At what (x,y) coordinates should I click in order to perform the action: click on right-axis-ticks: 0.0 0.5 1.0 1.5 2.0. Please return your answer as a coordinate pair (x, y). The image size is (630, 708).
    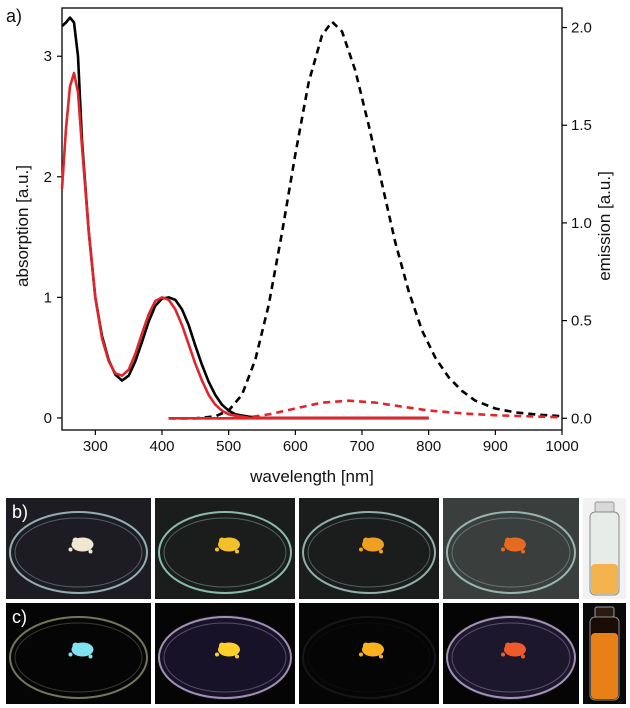
    Looking at the image, I should click on (577, 223).